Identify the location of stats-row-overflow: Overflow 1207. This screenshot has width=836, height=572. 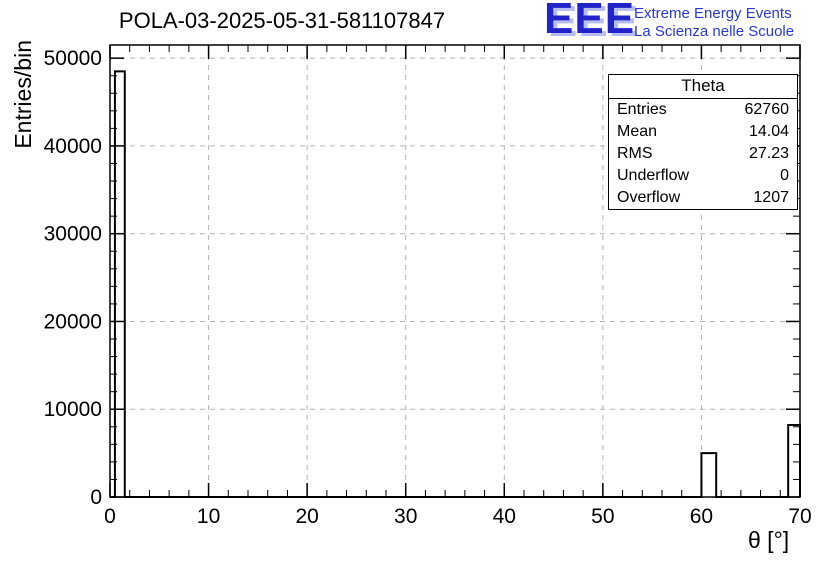
(703, 198).